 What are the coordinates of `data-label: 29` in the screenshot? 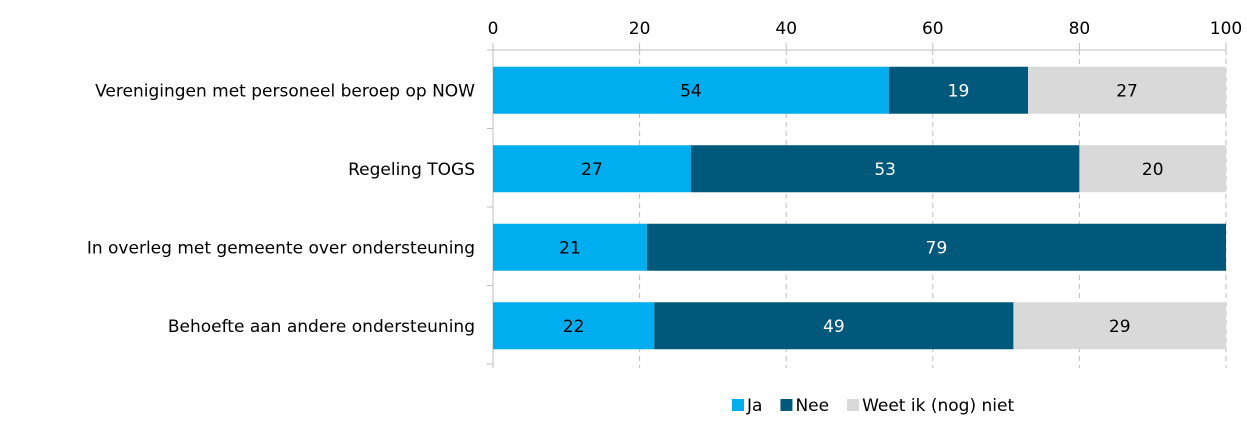 It's located at (1120, 327).